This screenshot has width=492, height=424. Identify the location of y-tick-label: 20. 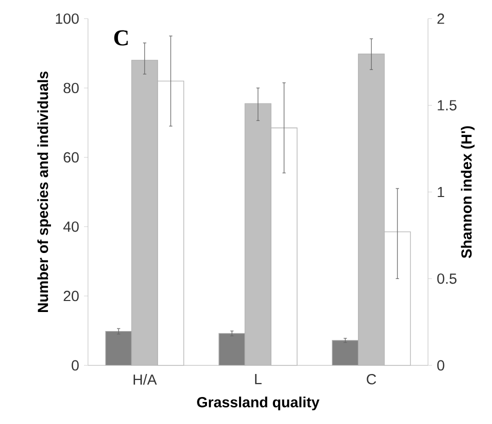
(71, 296).